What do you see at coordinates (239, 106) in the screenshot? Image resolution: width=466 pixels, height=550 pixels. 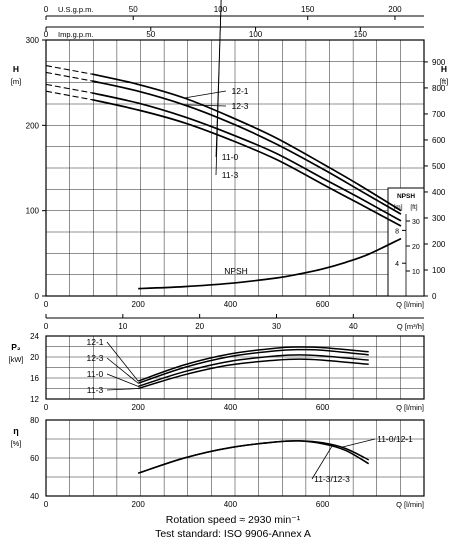 I see `head-curve-label-12-3: 12-3` at bounding box center [239, 106].